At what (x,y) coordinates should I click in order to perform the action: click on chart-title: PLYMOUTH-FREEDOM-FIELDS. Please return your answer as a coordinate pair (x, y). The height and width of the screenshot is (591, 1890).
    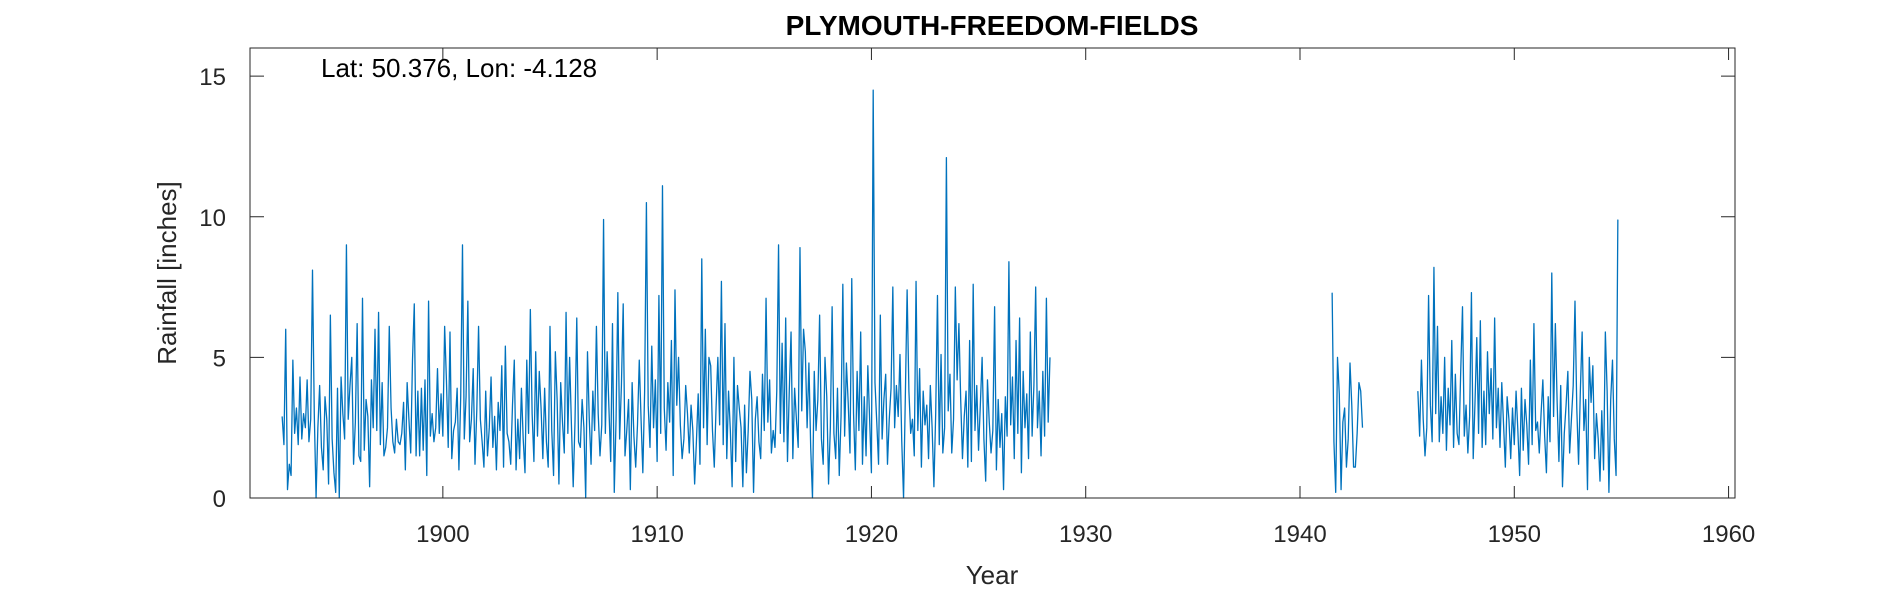
    Looking at the image, I should click on (992, 25).